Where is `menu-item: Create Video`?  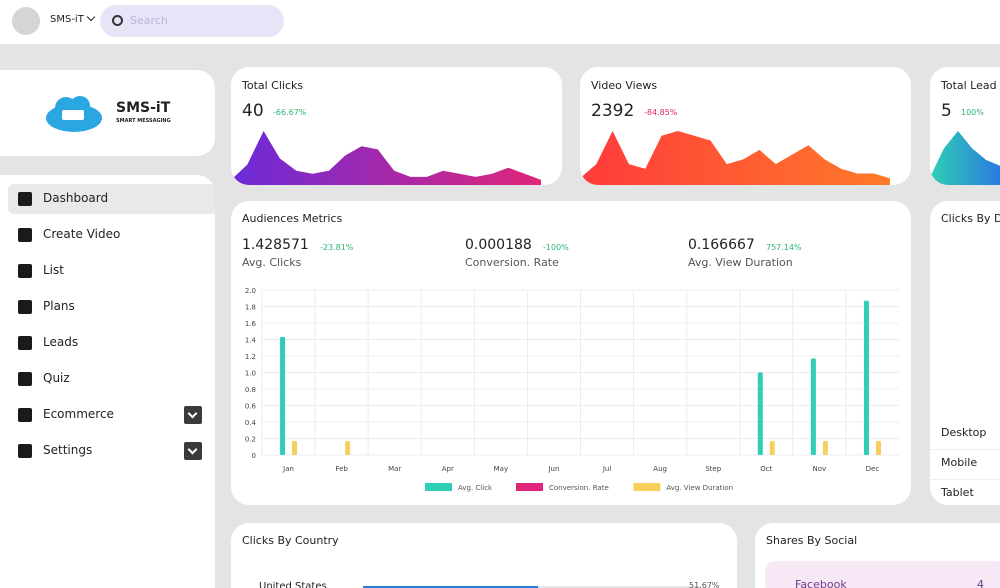 menu-item: Create Video is located at coordinates (111, 235).